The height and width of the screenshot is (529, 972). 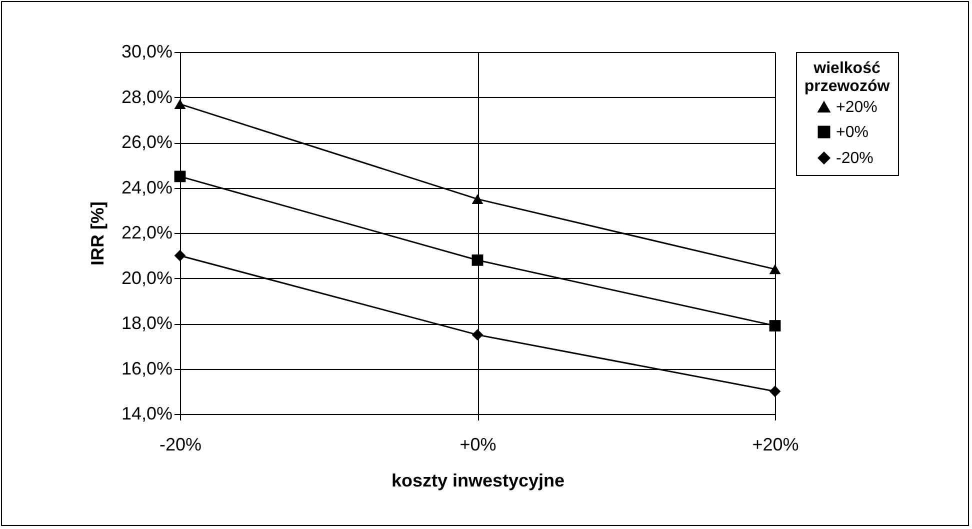 I want to click on y-tick-label: 28,0%, so click(x=146, y=96).